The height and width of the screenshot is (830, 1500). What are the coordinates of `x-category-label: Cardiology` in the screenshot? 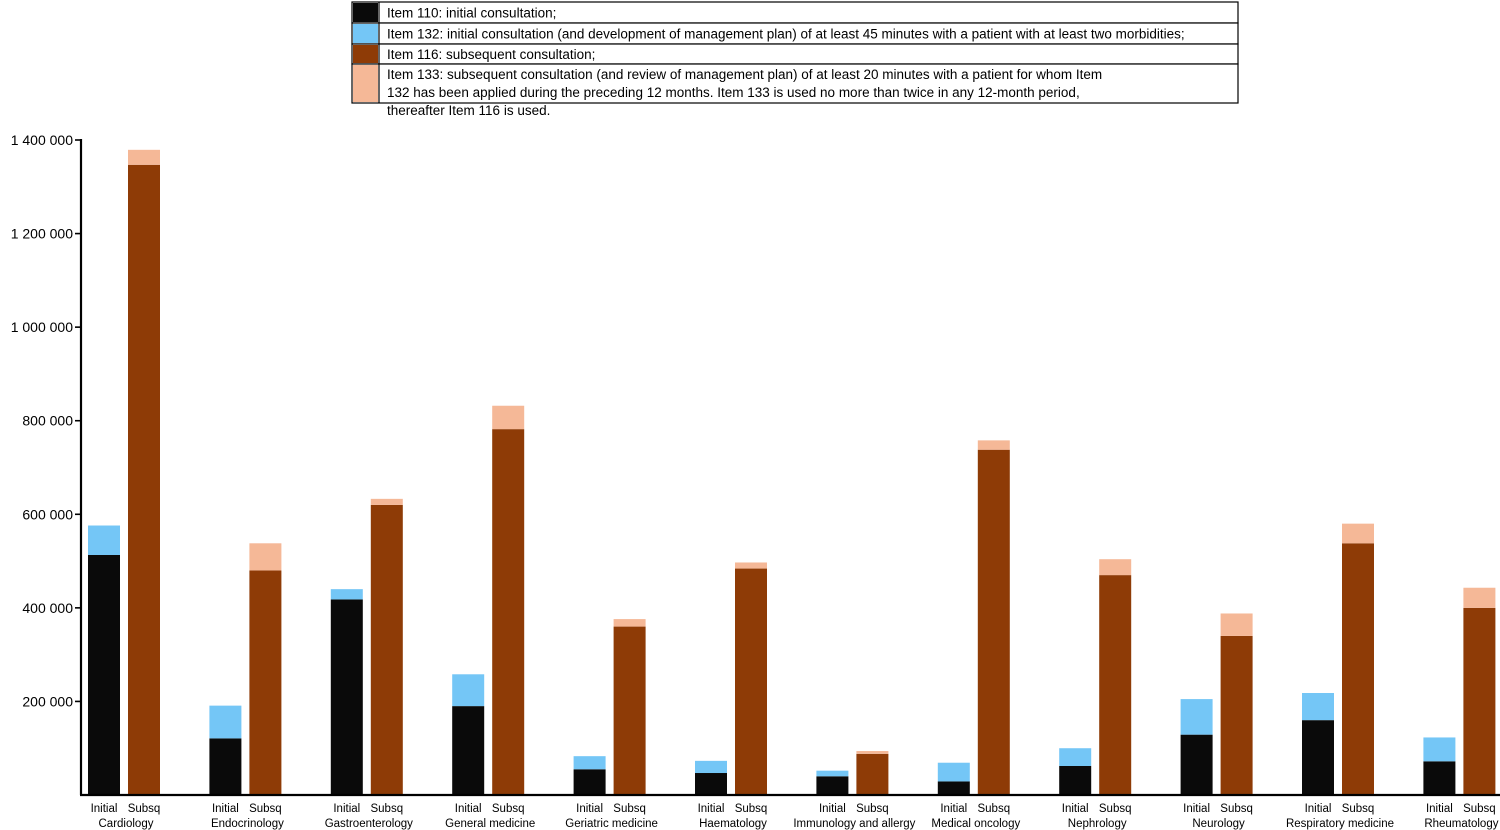 It's located at (126, 824).